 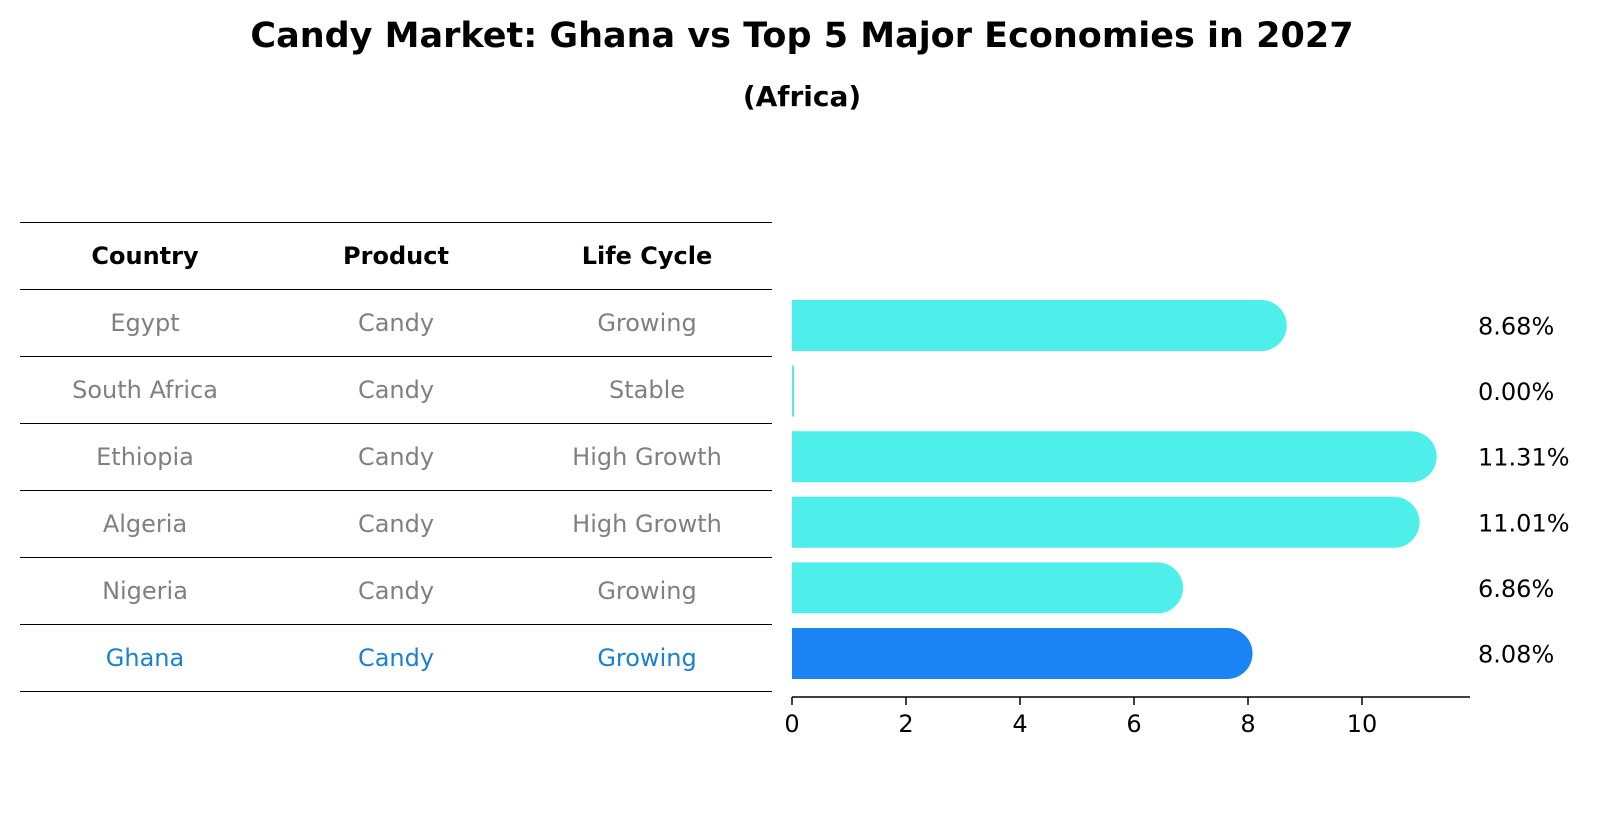 I want to click on bar-nigeria, so click(x=988, y=588).